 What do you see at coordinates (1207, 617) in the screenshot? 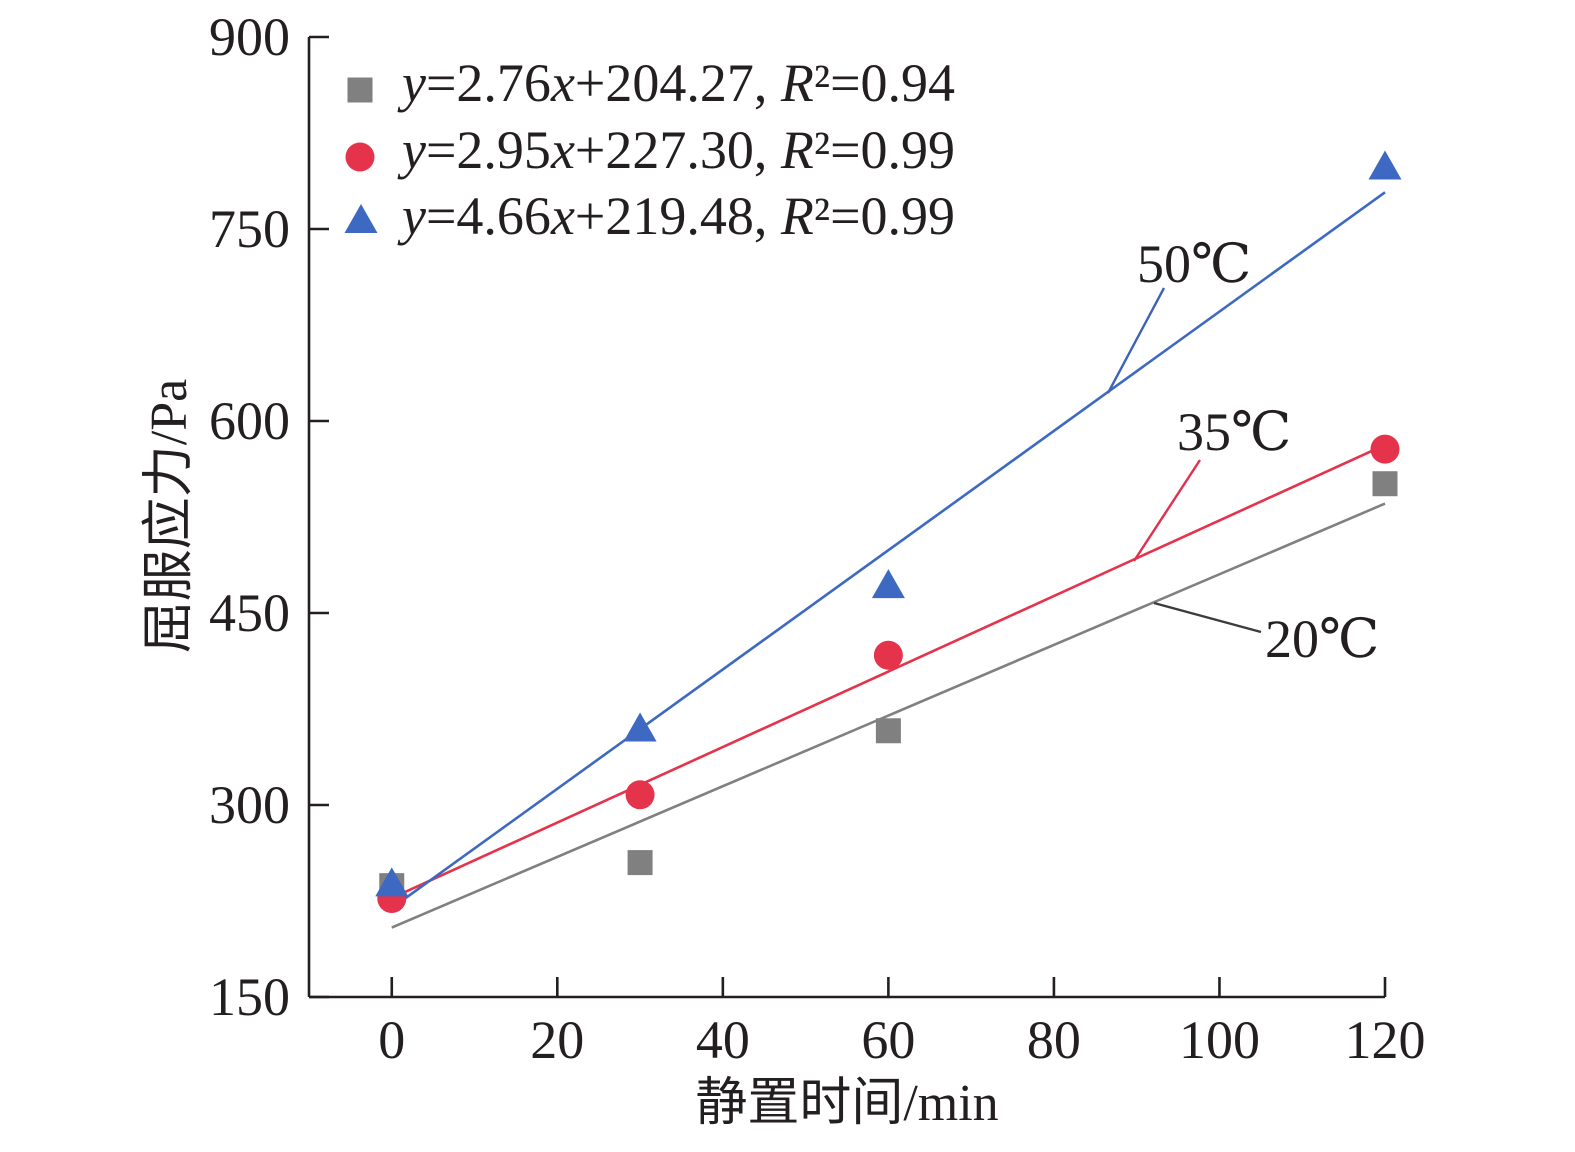
I see `leader-line-20c` at bounding box center [1207, 617].